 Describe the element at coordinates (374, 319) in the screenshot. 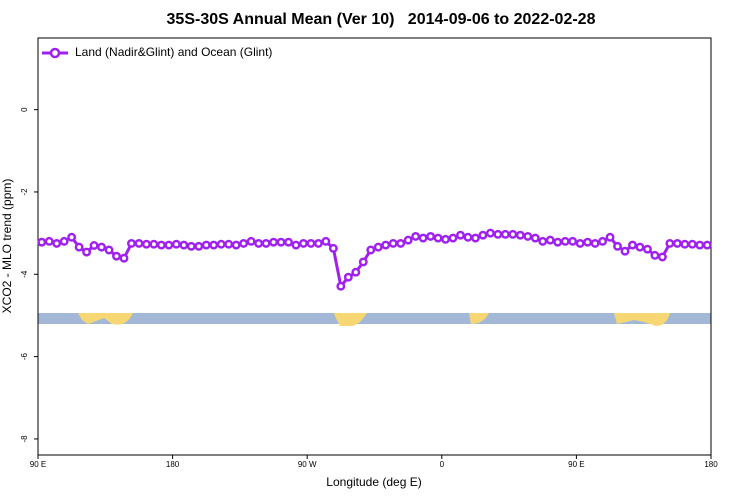

I see `land-ocean-strip` at that location.